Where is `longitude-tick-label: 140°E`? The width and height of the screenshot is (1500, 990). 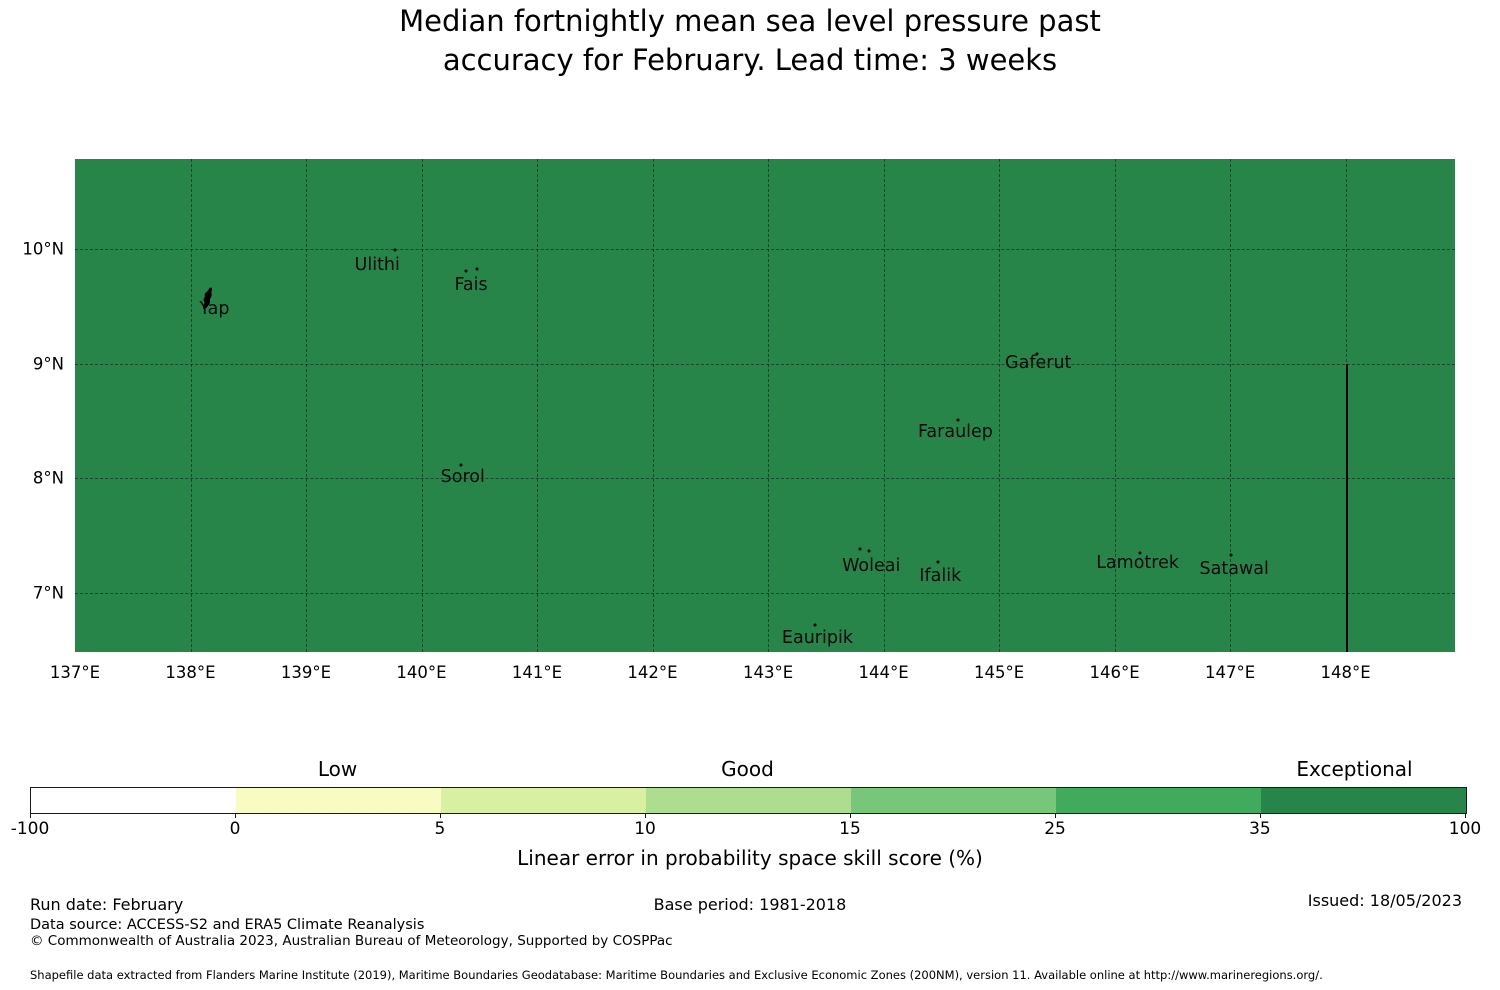 longitude-tick-label: 140°E is located at coordinates (421, 672).